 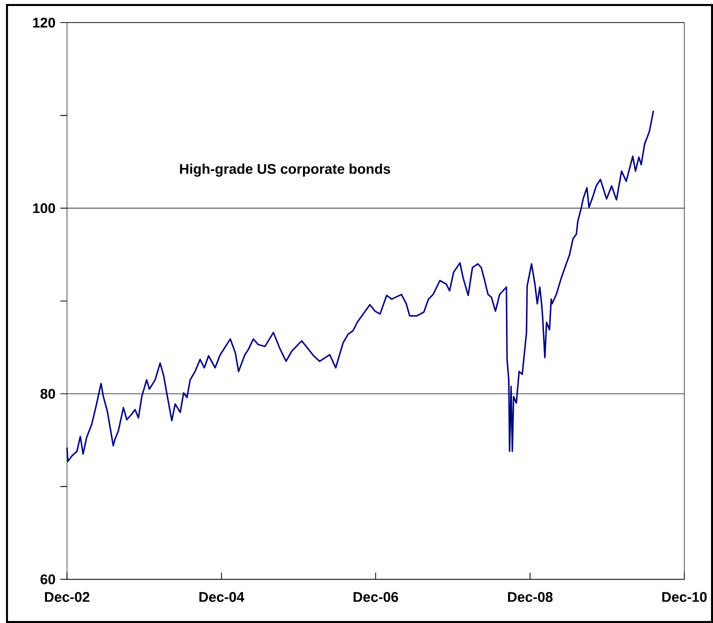 I want to click on y-tick-label: 100, so click(x=44, y=208).